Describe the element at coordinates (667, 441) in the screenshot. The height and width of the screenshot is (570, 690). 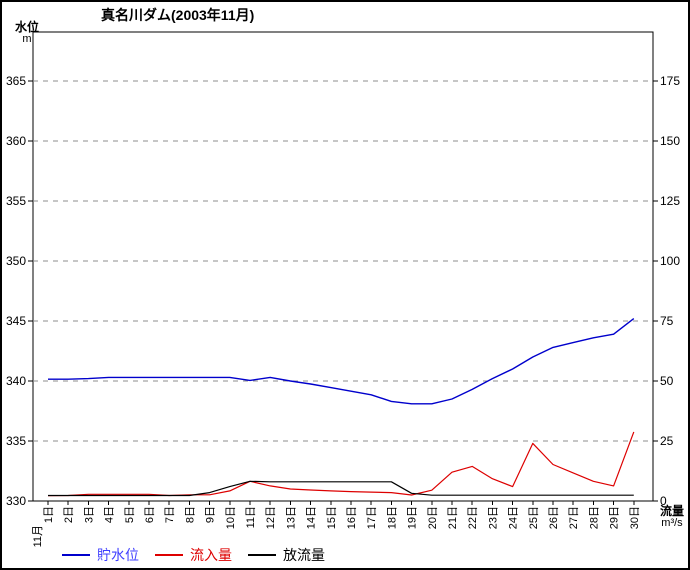
I see `right-axis-tick-label: 25` at that location.